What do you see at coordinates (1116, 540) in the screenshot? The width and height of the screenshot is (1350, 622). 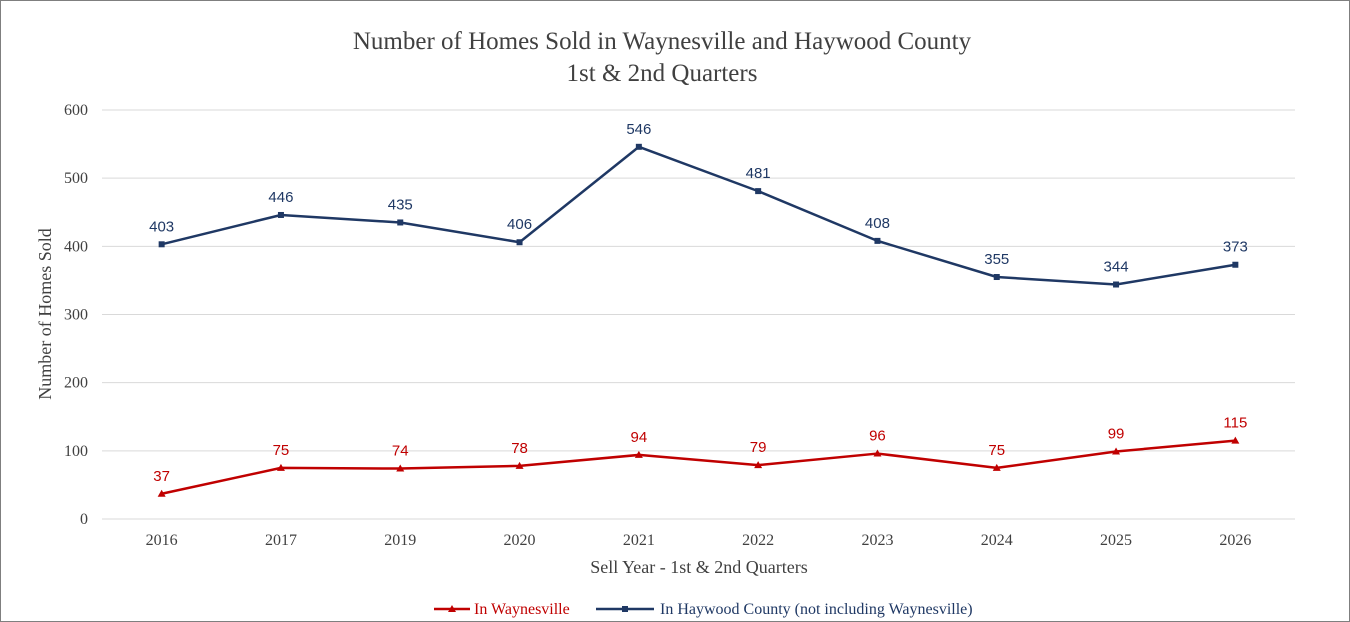 I see `x-tick-label-2025: 2025` at bounding box center [1116, 540].